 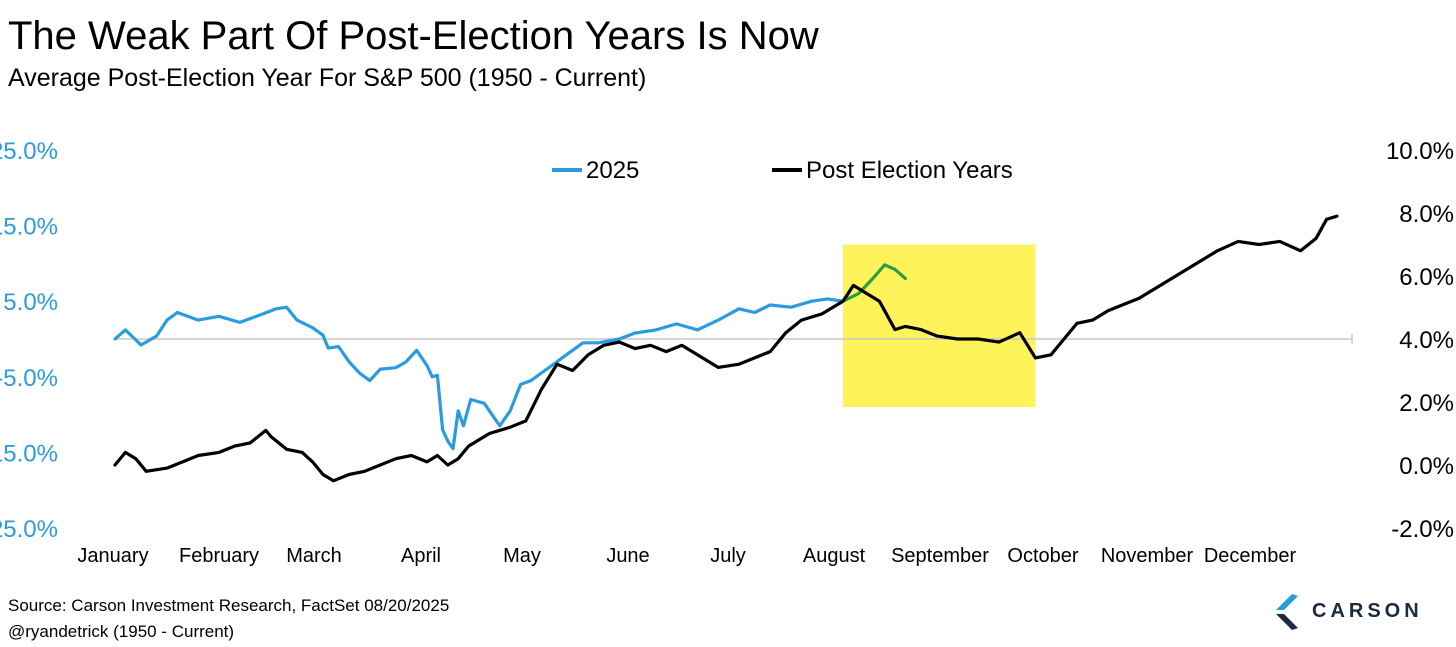 What do you see at coordinates (834, 556) in the screenshot?
I see `x-axis-tick-label: August` at bounding box center [834, 556].